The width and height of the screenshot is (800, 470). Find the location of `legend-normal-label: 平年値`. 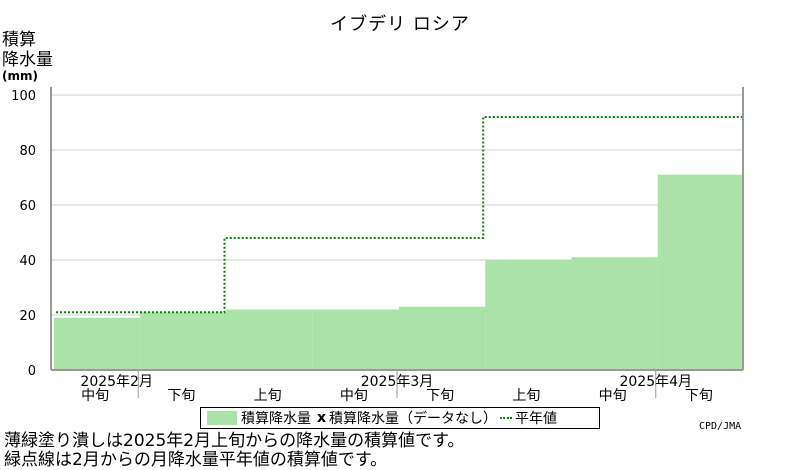

legend-normal-label: 平年値 is located at coordinates (536, 419).